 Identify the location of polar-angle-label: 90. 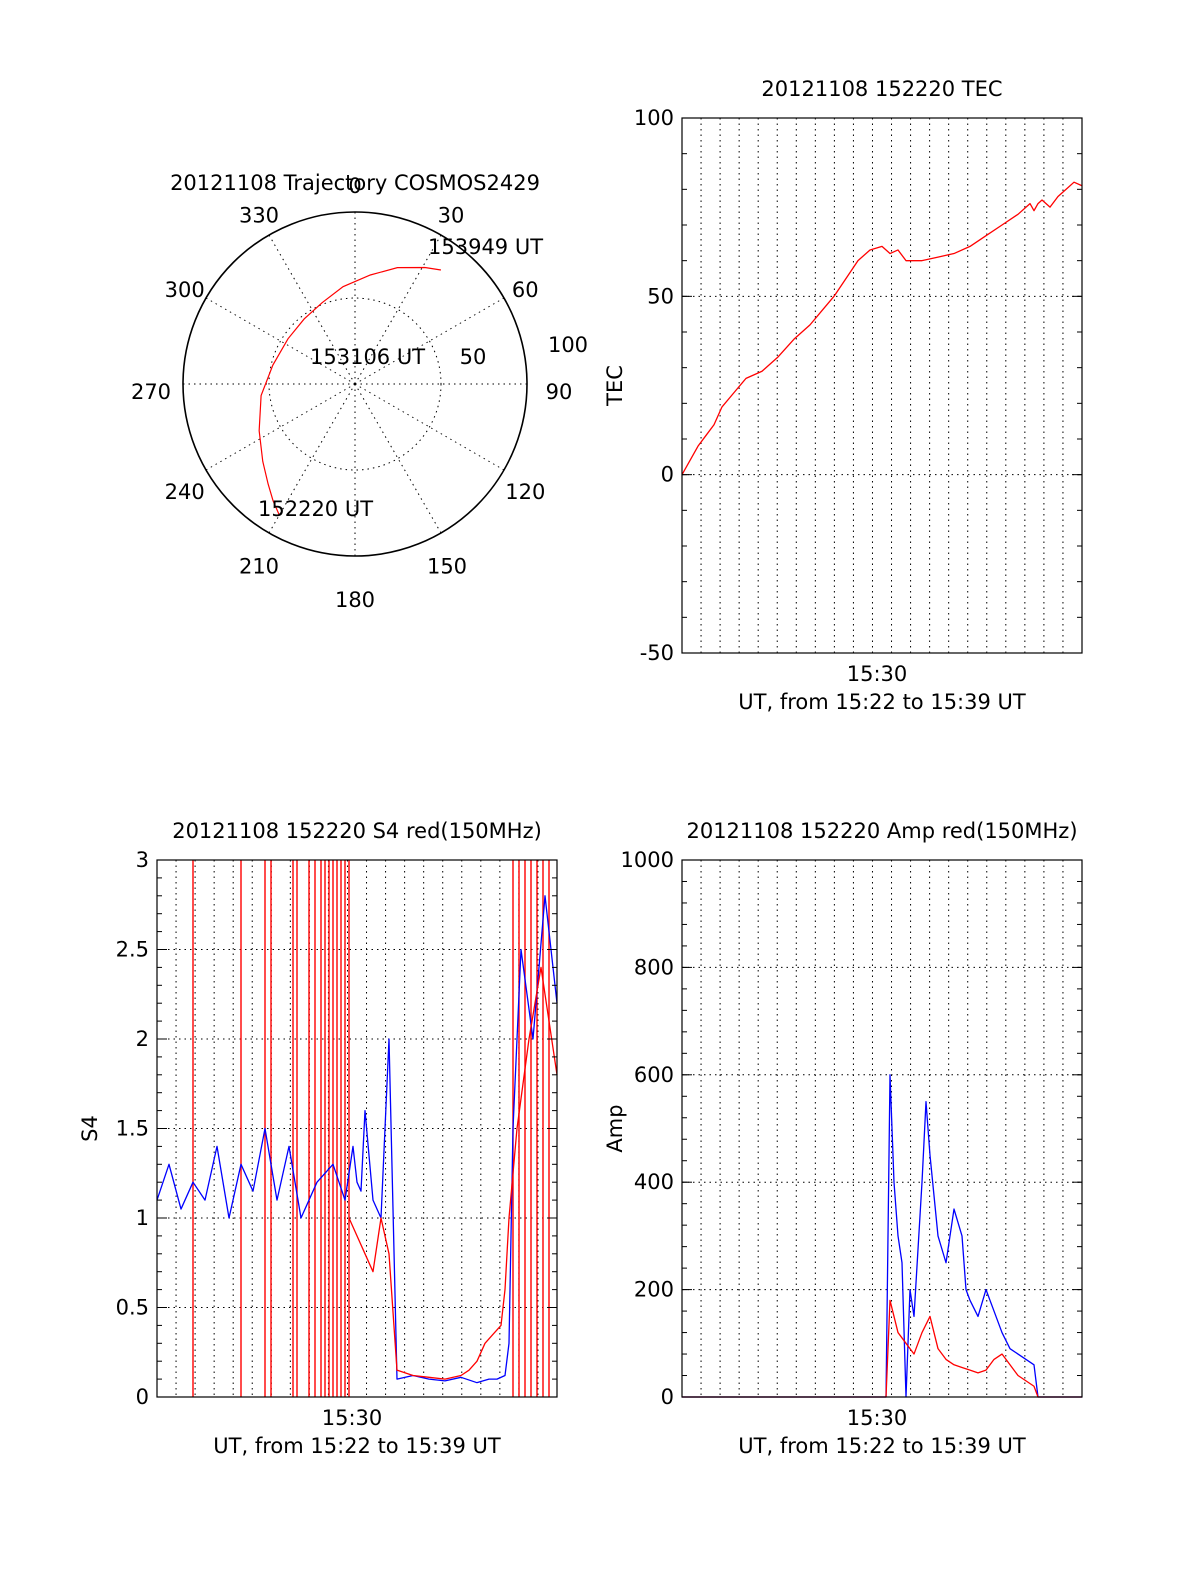
(559, 392).